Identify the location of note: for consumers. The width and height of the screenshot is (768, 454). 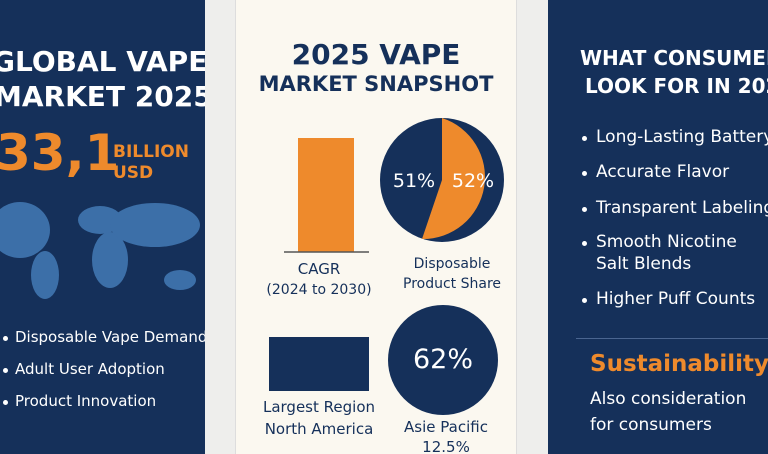
(651, 425).